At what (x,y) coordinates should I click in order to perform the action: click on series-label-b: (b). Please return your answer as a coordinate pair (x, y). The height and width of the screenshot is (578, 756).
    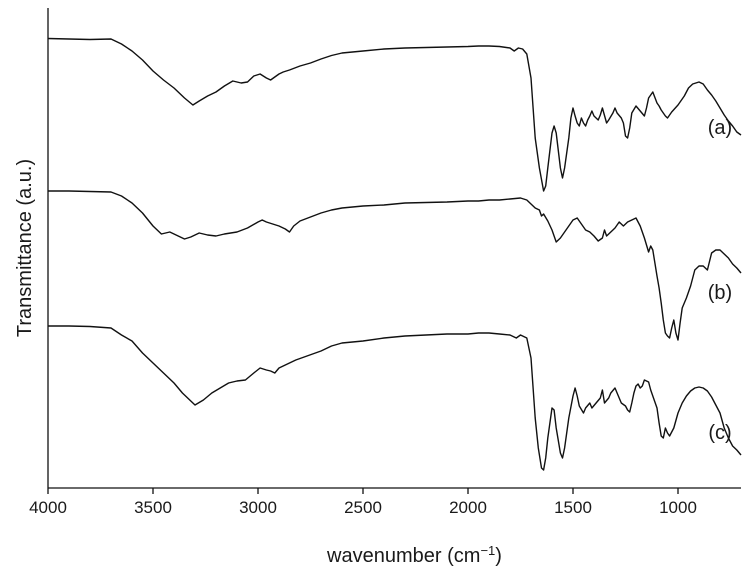
    Looking at the image, I should click on (720, 293).